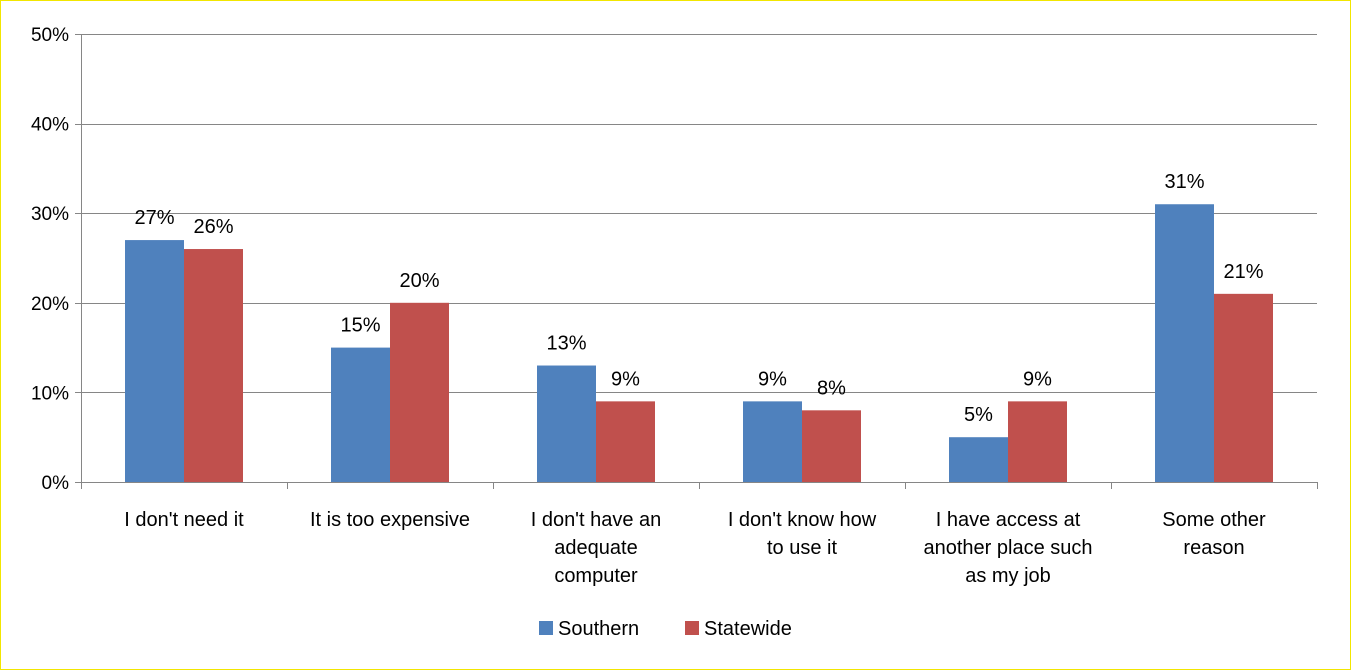  What do you see at coordinates (1243, 272) in the screenshot?
I see `data-label: 21%` at bounding box center [1243, 272].